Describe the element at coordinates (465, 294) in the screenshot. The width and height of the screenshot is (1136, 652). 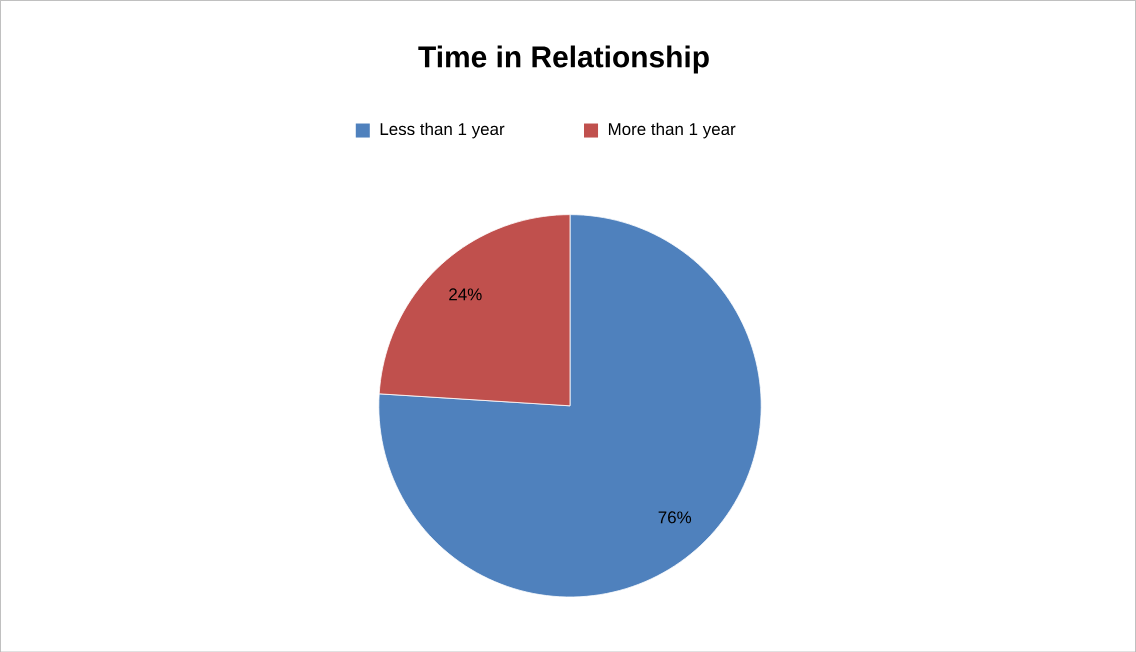
I see `data-label: 24%` at that location.